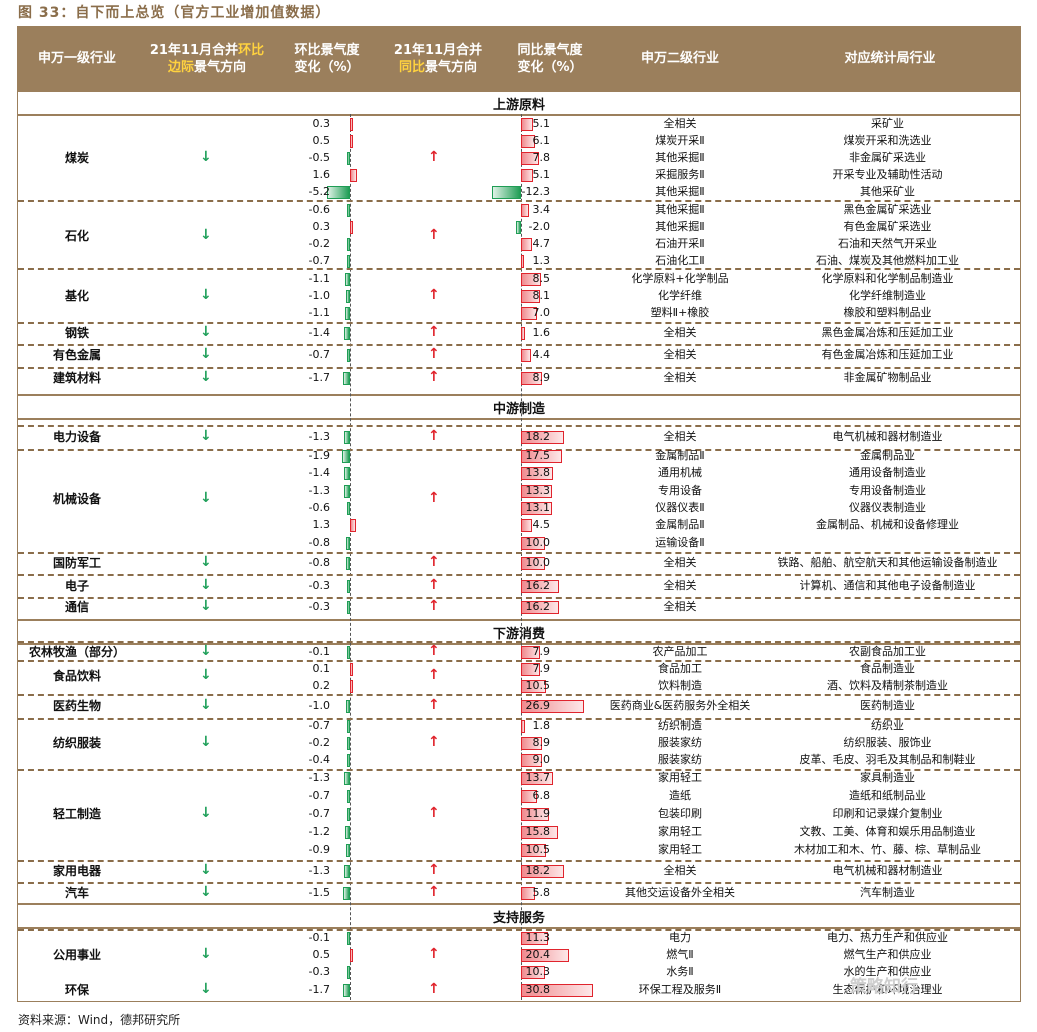 The height and width of the screenshot is (1032, 1037). Describe the element at coordinates (541, 759) in the screenshot. I see `yoy-change-value: 9.0` at that location.